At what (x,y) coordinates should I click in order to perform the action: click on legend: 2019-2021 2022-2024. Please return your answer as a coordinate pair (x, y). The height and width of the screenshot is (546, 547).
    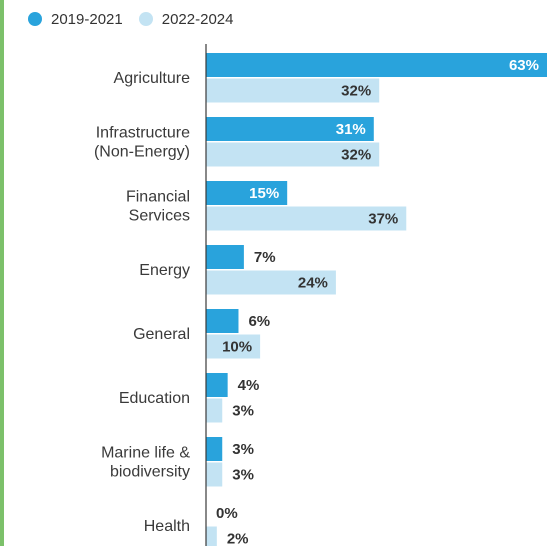
    Looking at the image, I should click on (138, 19).